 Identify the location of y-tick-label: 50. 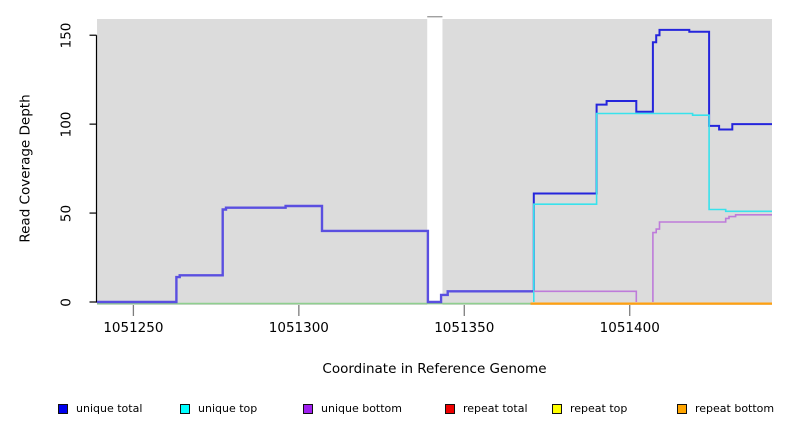
(66, 213).